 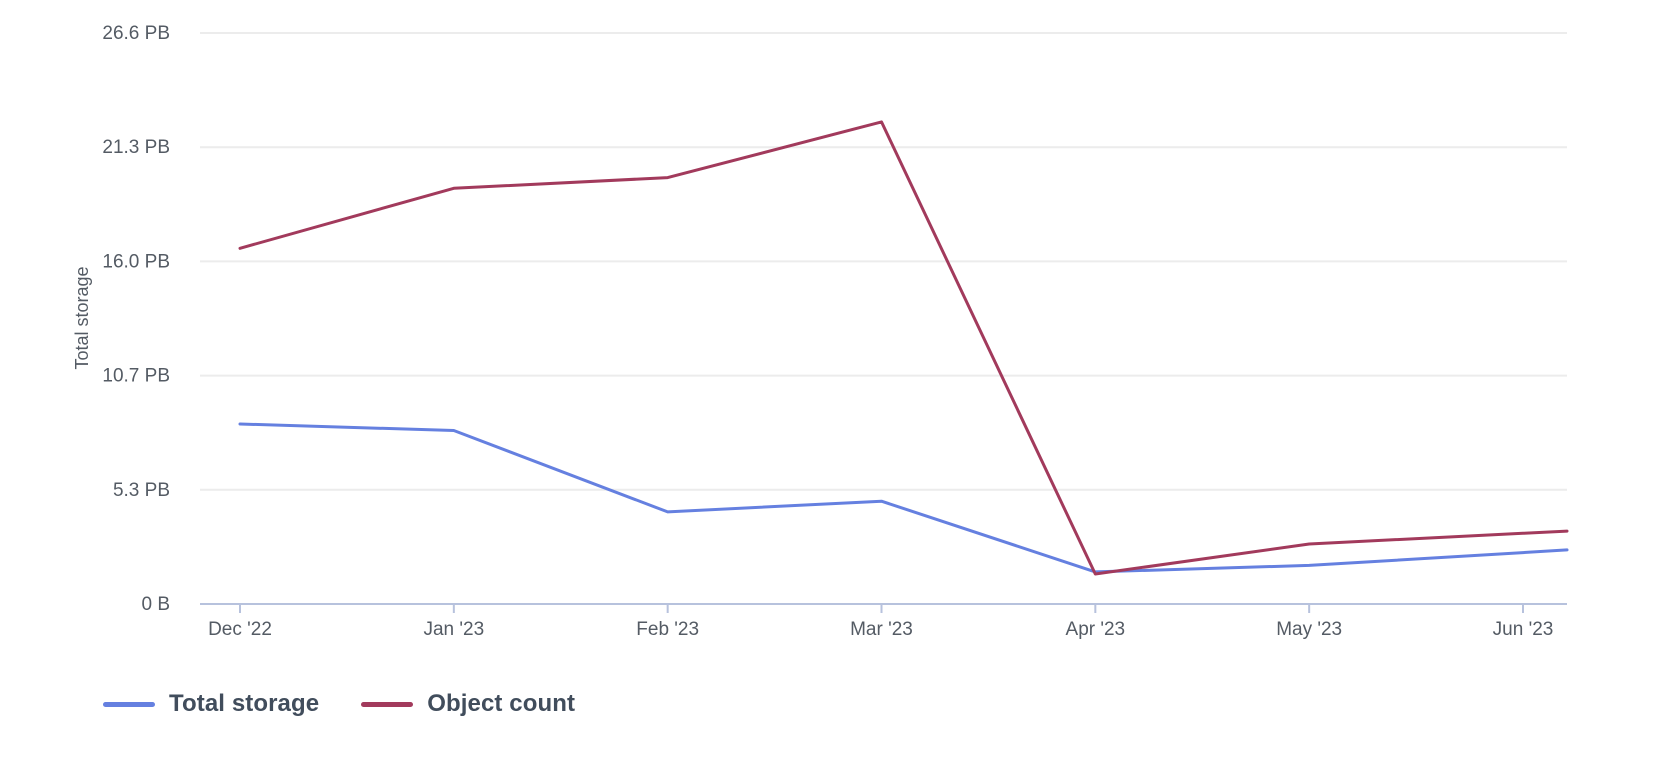 I want to click on y-axis-tick-labels: 0 B 5.3 PB 10.7 PB 16.0 PB 21.3 PB 26.6 PB, so click(x=136, y=319).